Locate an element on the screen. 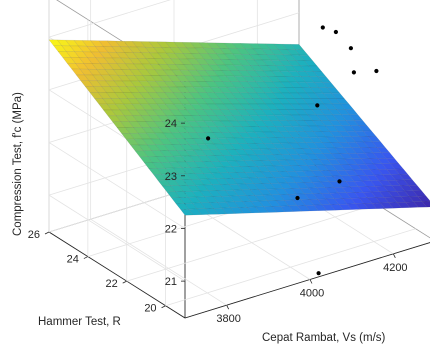 This screenshot has width=430, height=347. x-axis-label: Cepat Rambat, Vs (m/s) is located at coordinates (324, 338).